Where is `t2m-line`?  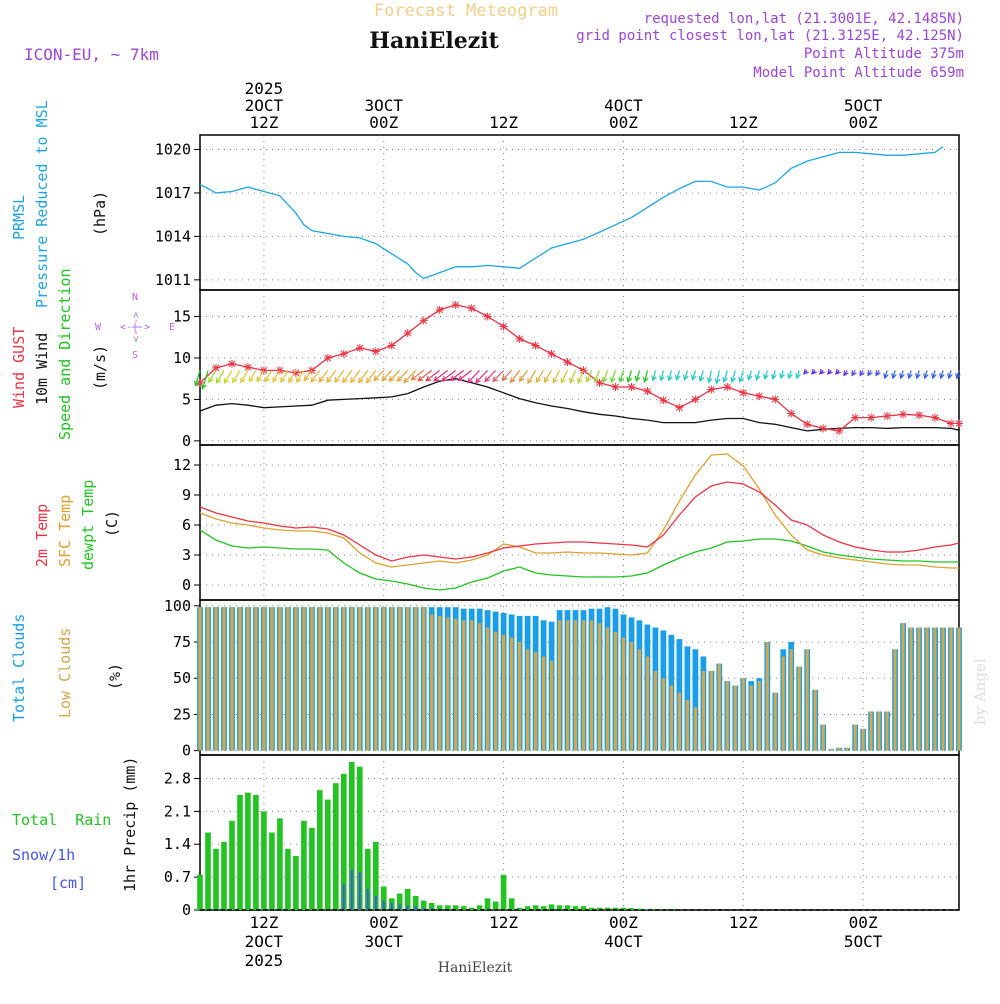 t2m-line is located at coordinates (579, 521).